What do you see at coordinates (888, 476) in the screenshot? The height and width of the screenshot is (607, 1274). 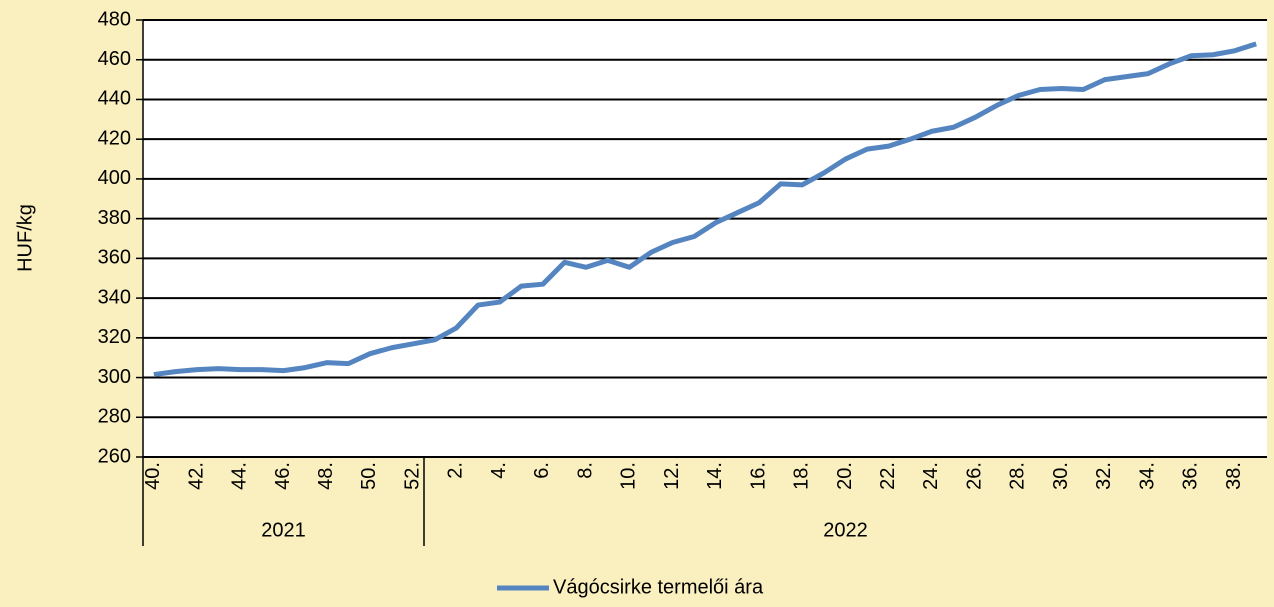 I see `x-tick-label: 22.` at bounding box center [888, 476].